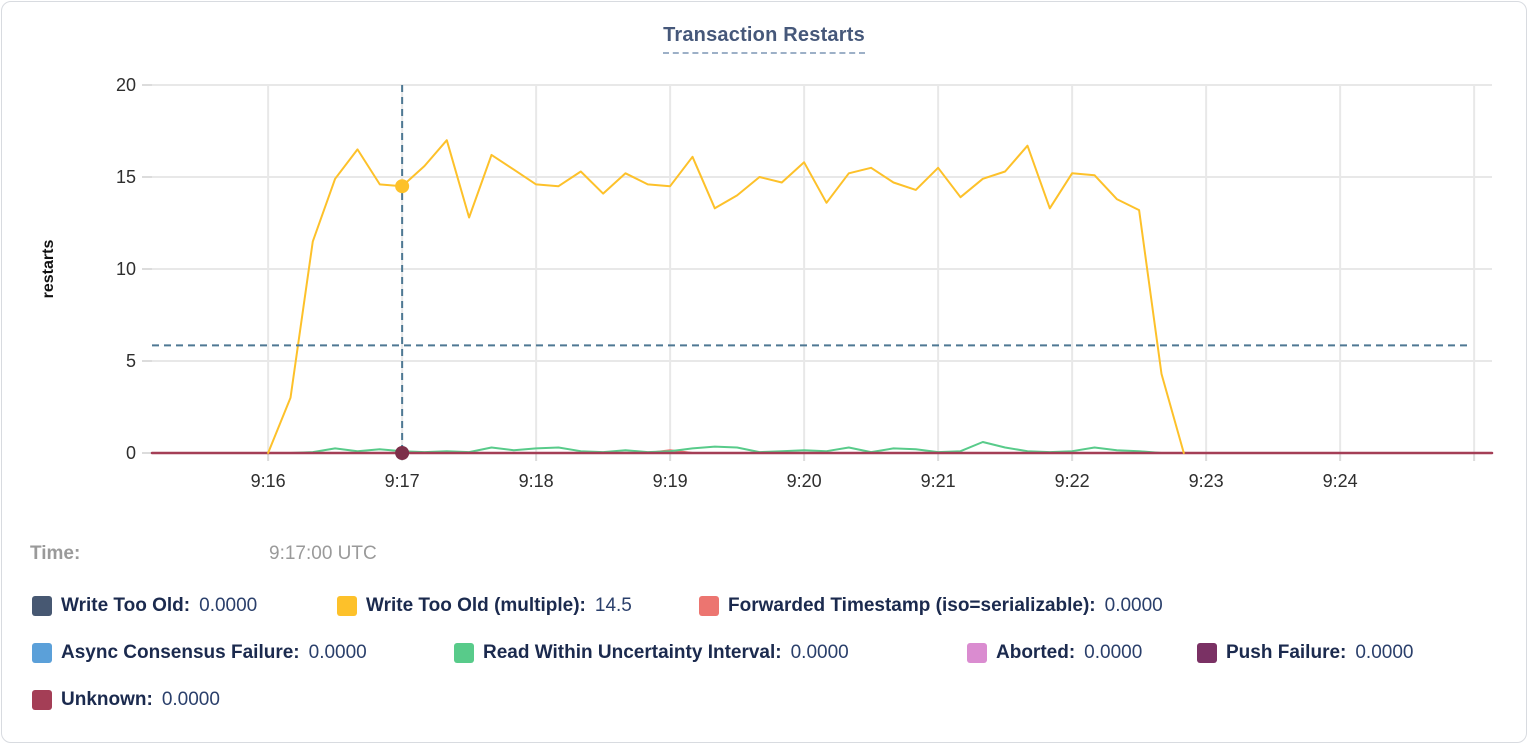  Describe the element at coordinates (938, 481) in the screenshot. I see `x-tick-label: 9:21` at that location.